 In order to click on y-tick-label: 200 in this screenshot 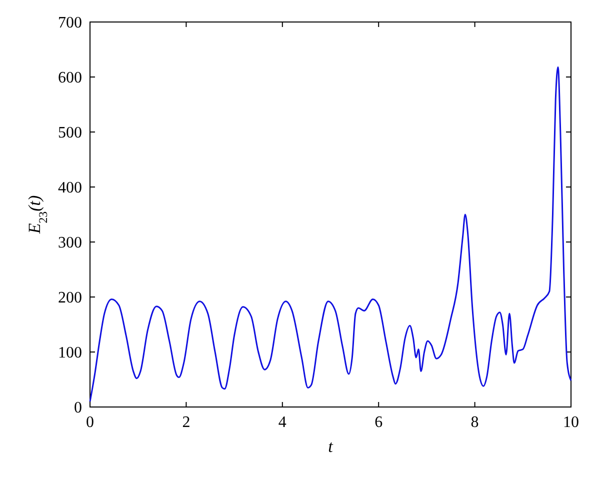, I will do `click(70, 298)`.